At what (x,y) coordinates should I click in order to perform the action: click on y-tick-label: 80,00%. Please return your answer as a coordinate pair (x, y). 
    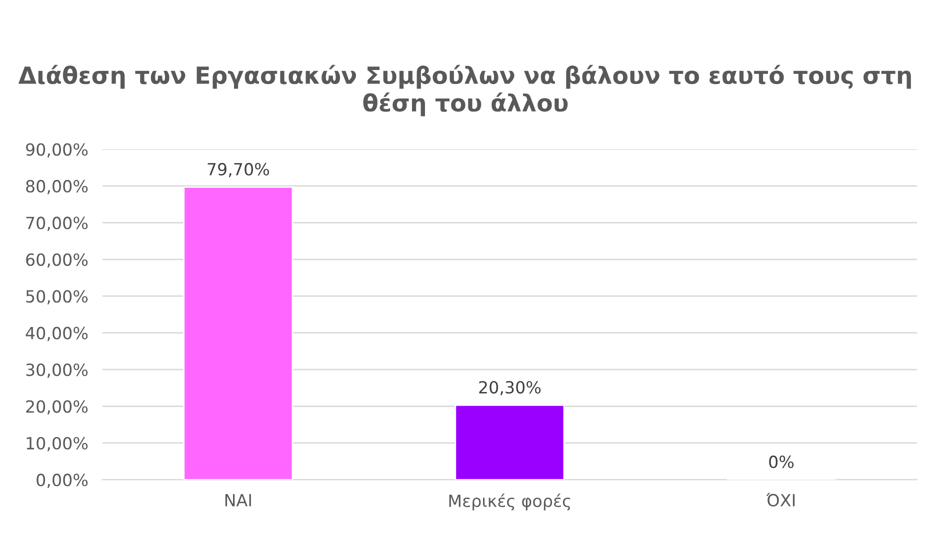
    Looking at the image, I should click on (57, 187).